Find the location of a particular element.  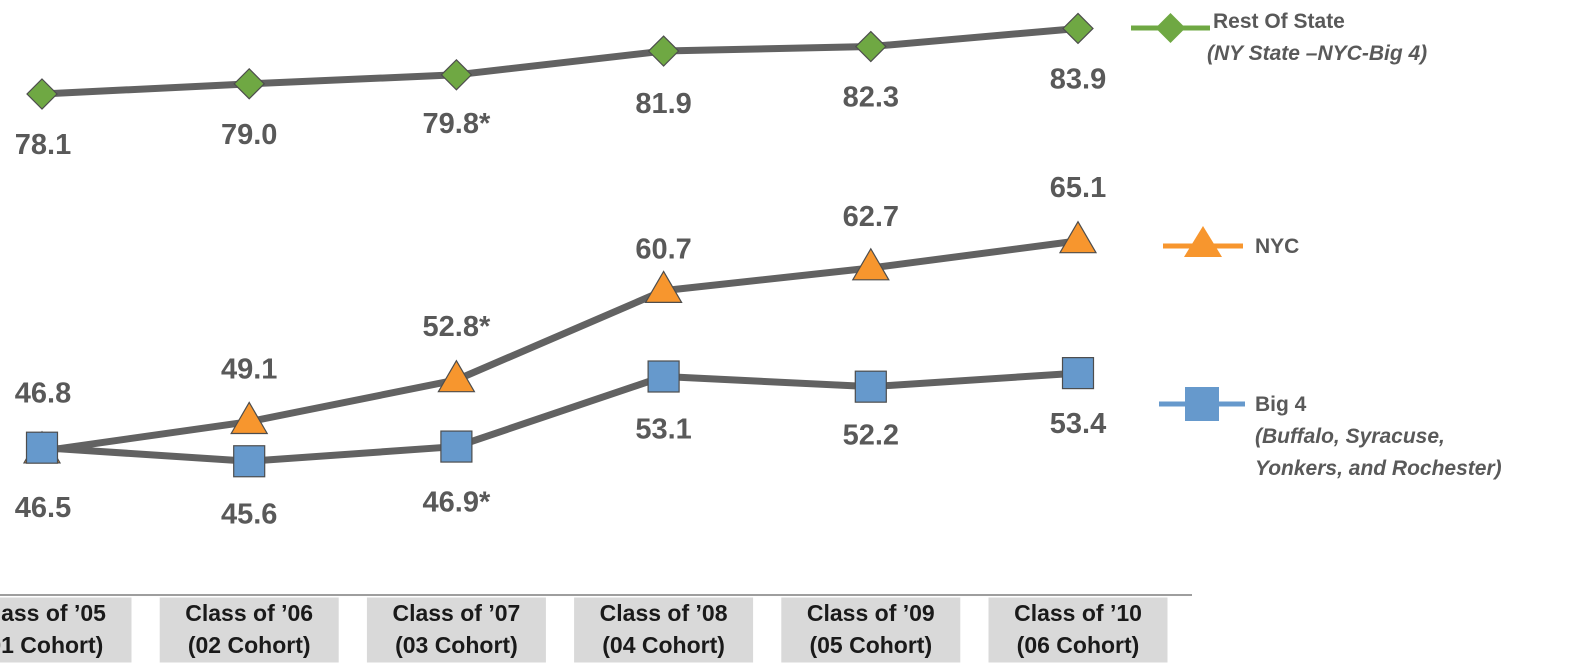

category-box-1: Class of ’06 (02 Cohort) is located at coordinates (249, 630).